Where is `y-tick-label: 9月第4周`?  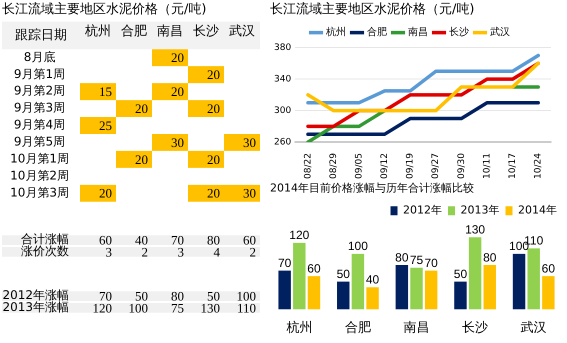 y-tick-label: 9月第4周 is located at coordinates (40, 125).